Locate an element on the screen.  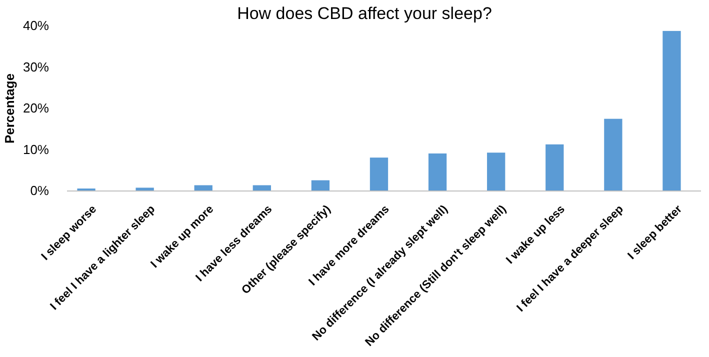
y-tick-label: 30% is located at coordinates (36, 66).